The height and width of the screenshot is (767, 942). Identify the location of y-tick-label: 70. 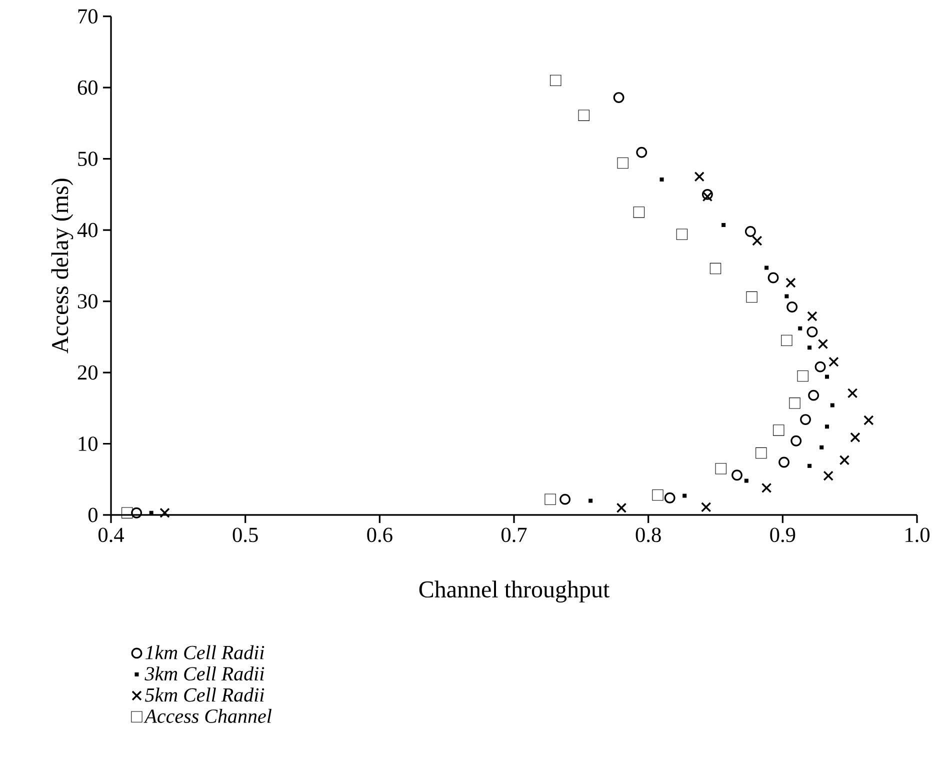
(88, 16).